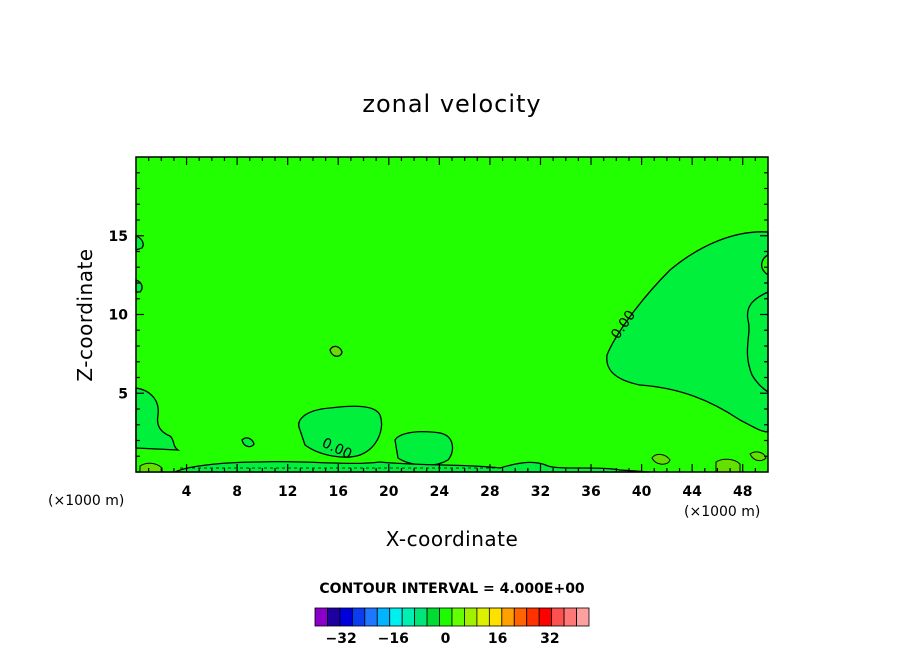 This screenshot has height=654, width=904. Describe the element at coordinates (337, 492) in the screenshot. I see `x-tick-label: 16` at that location.